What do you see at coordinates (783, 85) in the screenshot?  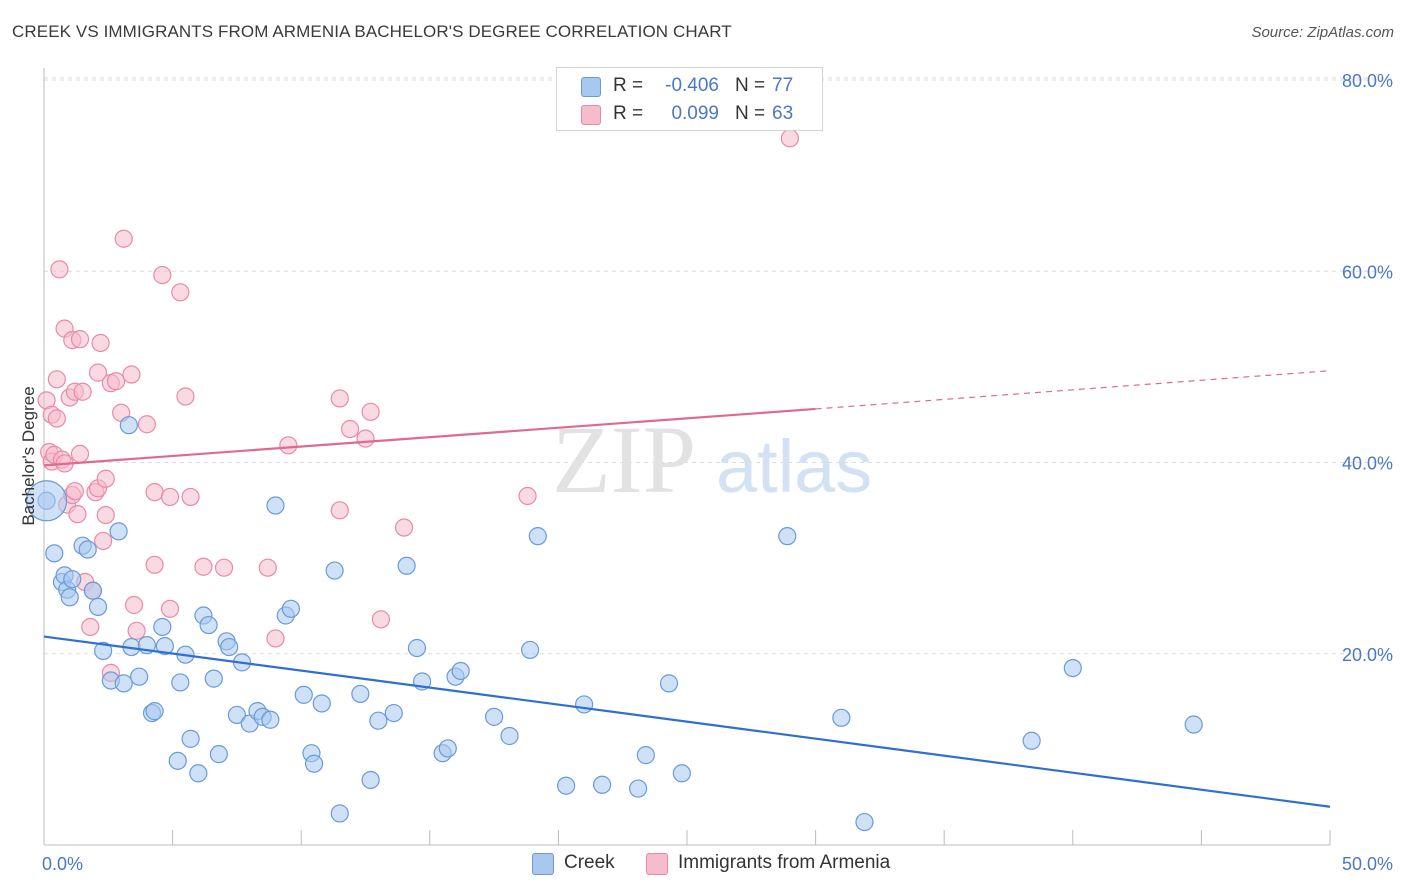 I see `legend-n-value: 77` at bounding box center [783, 85].